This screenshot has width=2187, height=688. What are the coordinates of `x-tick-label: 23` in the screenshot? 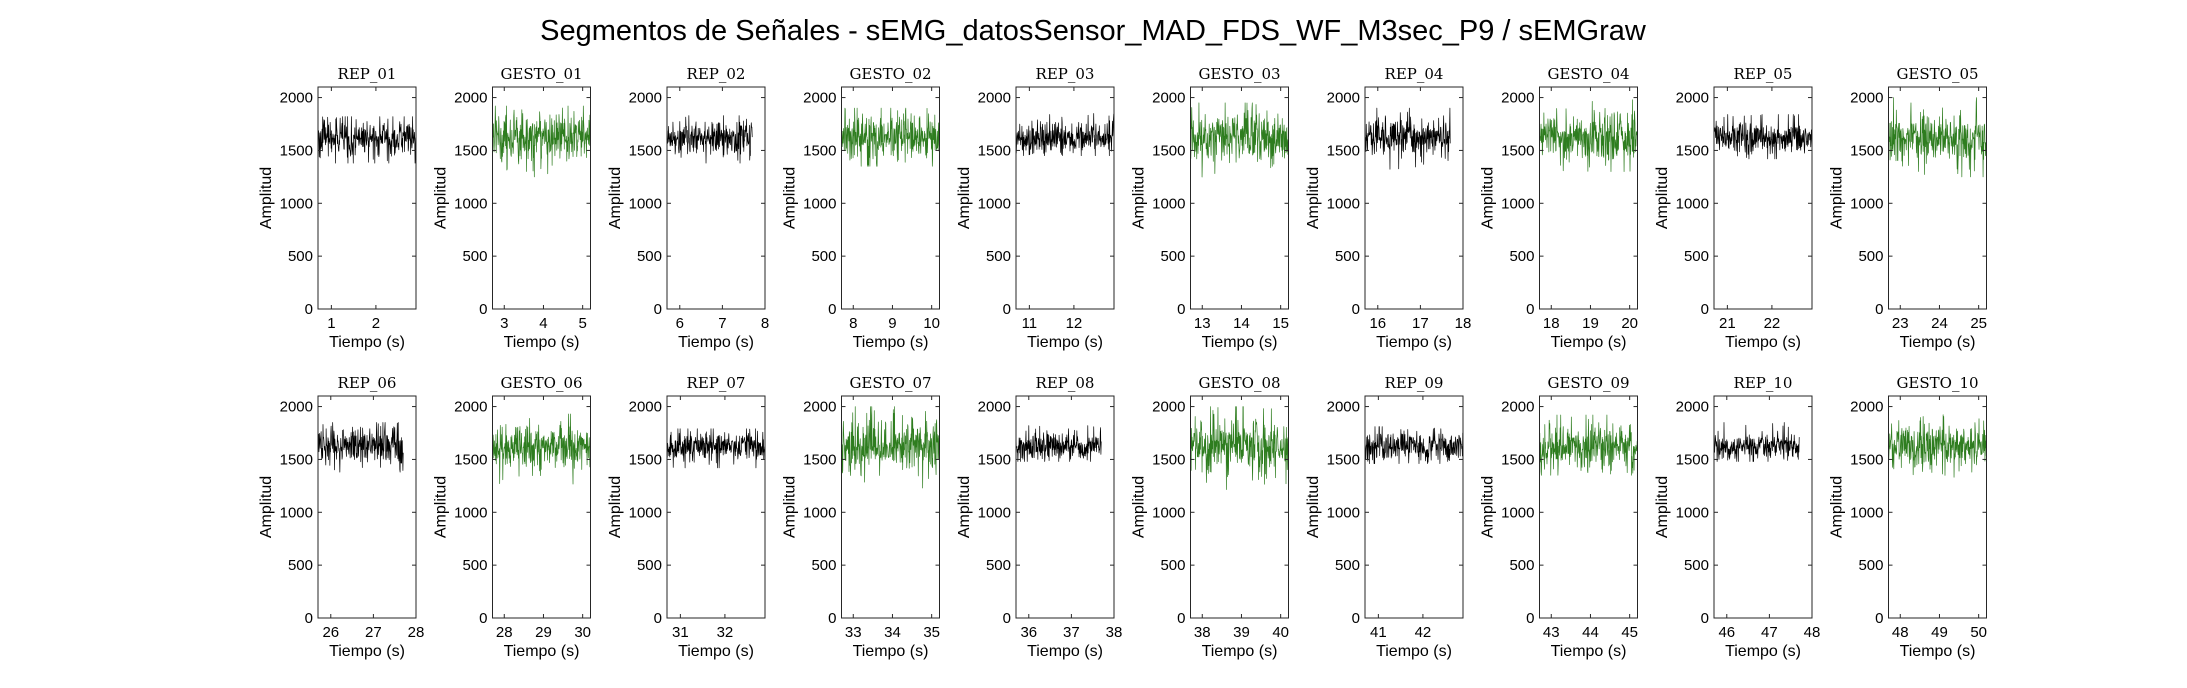 It's located at (1900, 323).